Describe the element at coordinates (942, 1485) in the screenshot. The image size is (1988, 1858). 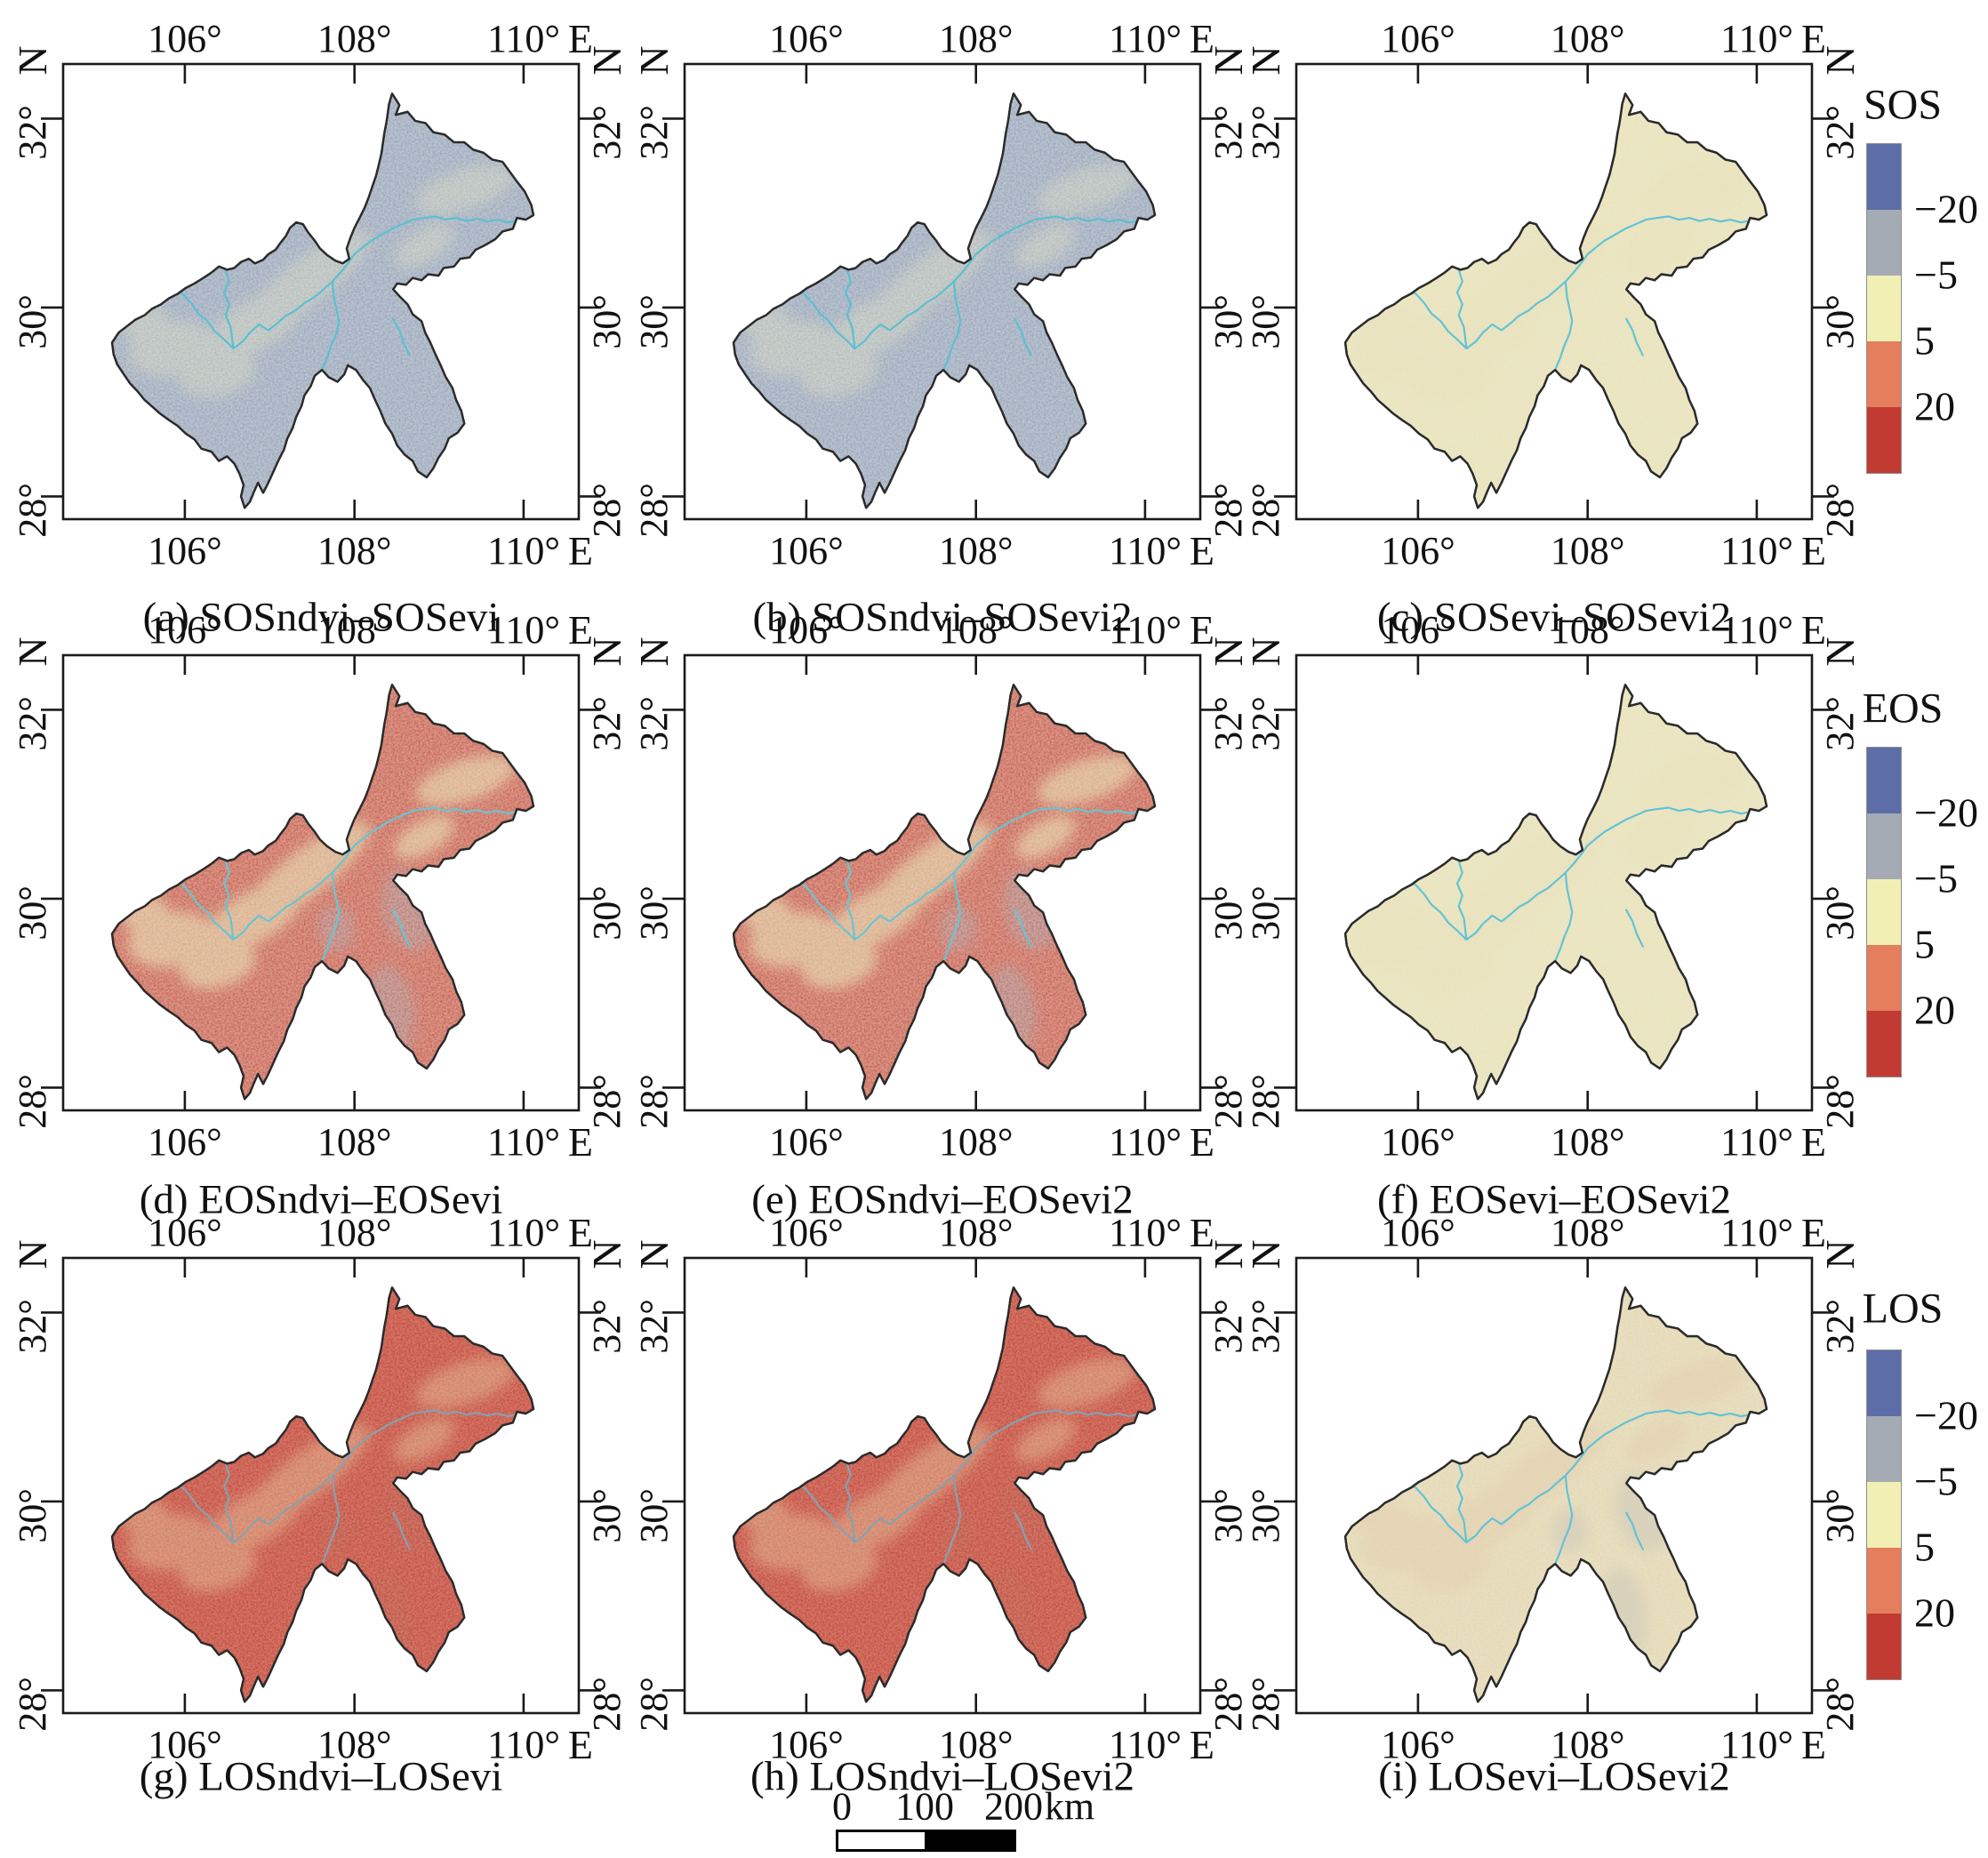
I see `panel-h-map-svg` at that location.